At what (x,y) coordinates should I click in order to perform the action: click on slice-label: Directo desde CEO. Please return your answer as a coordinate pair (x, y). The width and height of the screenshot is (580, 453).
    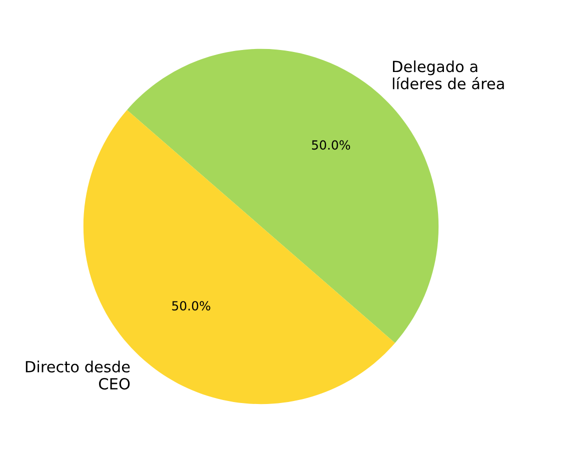
    Looking at the image, I should click on (78, 375).